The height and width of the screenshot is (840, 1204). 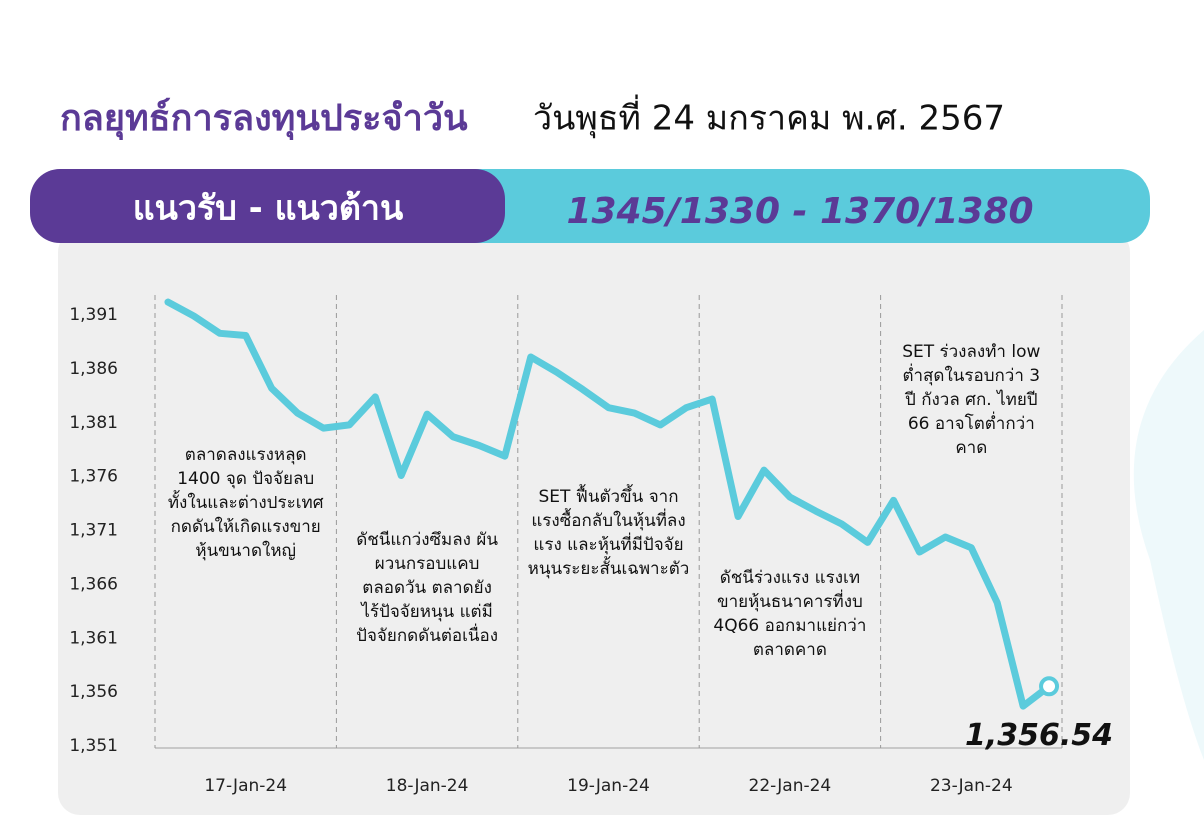 What do you see at coordinates (245, 550) in the screenshot?
I see `annotation: หุ้นขนาดใหญ่` at bounding box center [245, 550].